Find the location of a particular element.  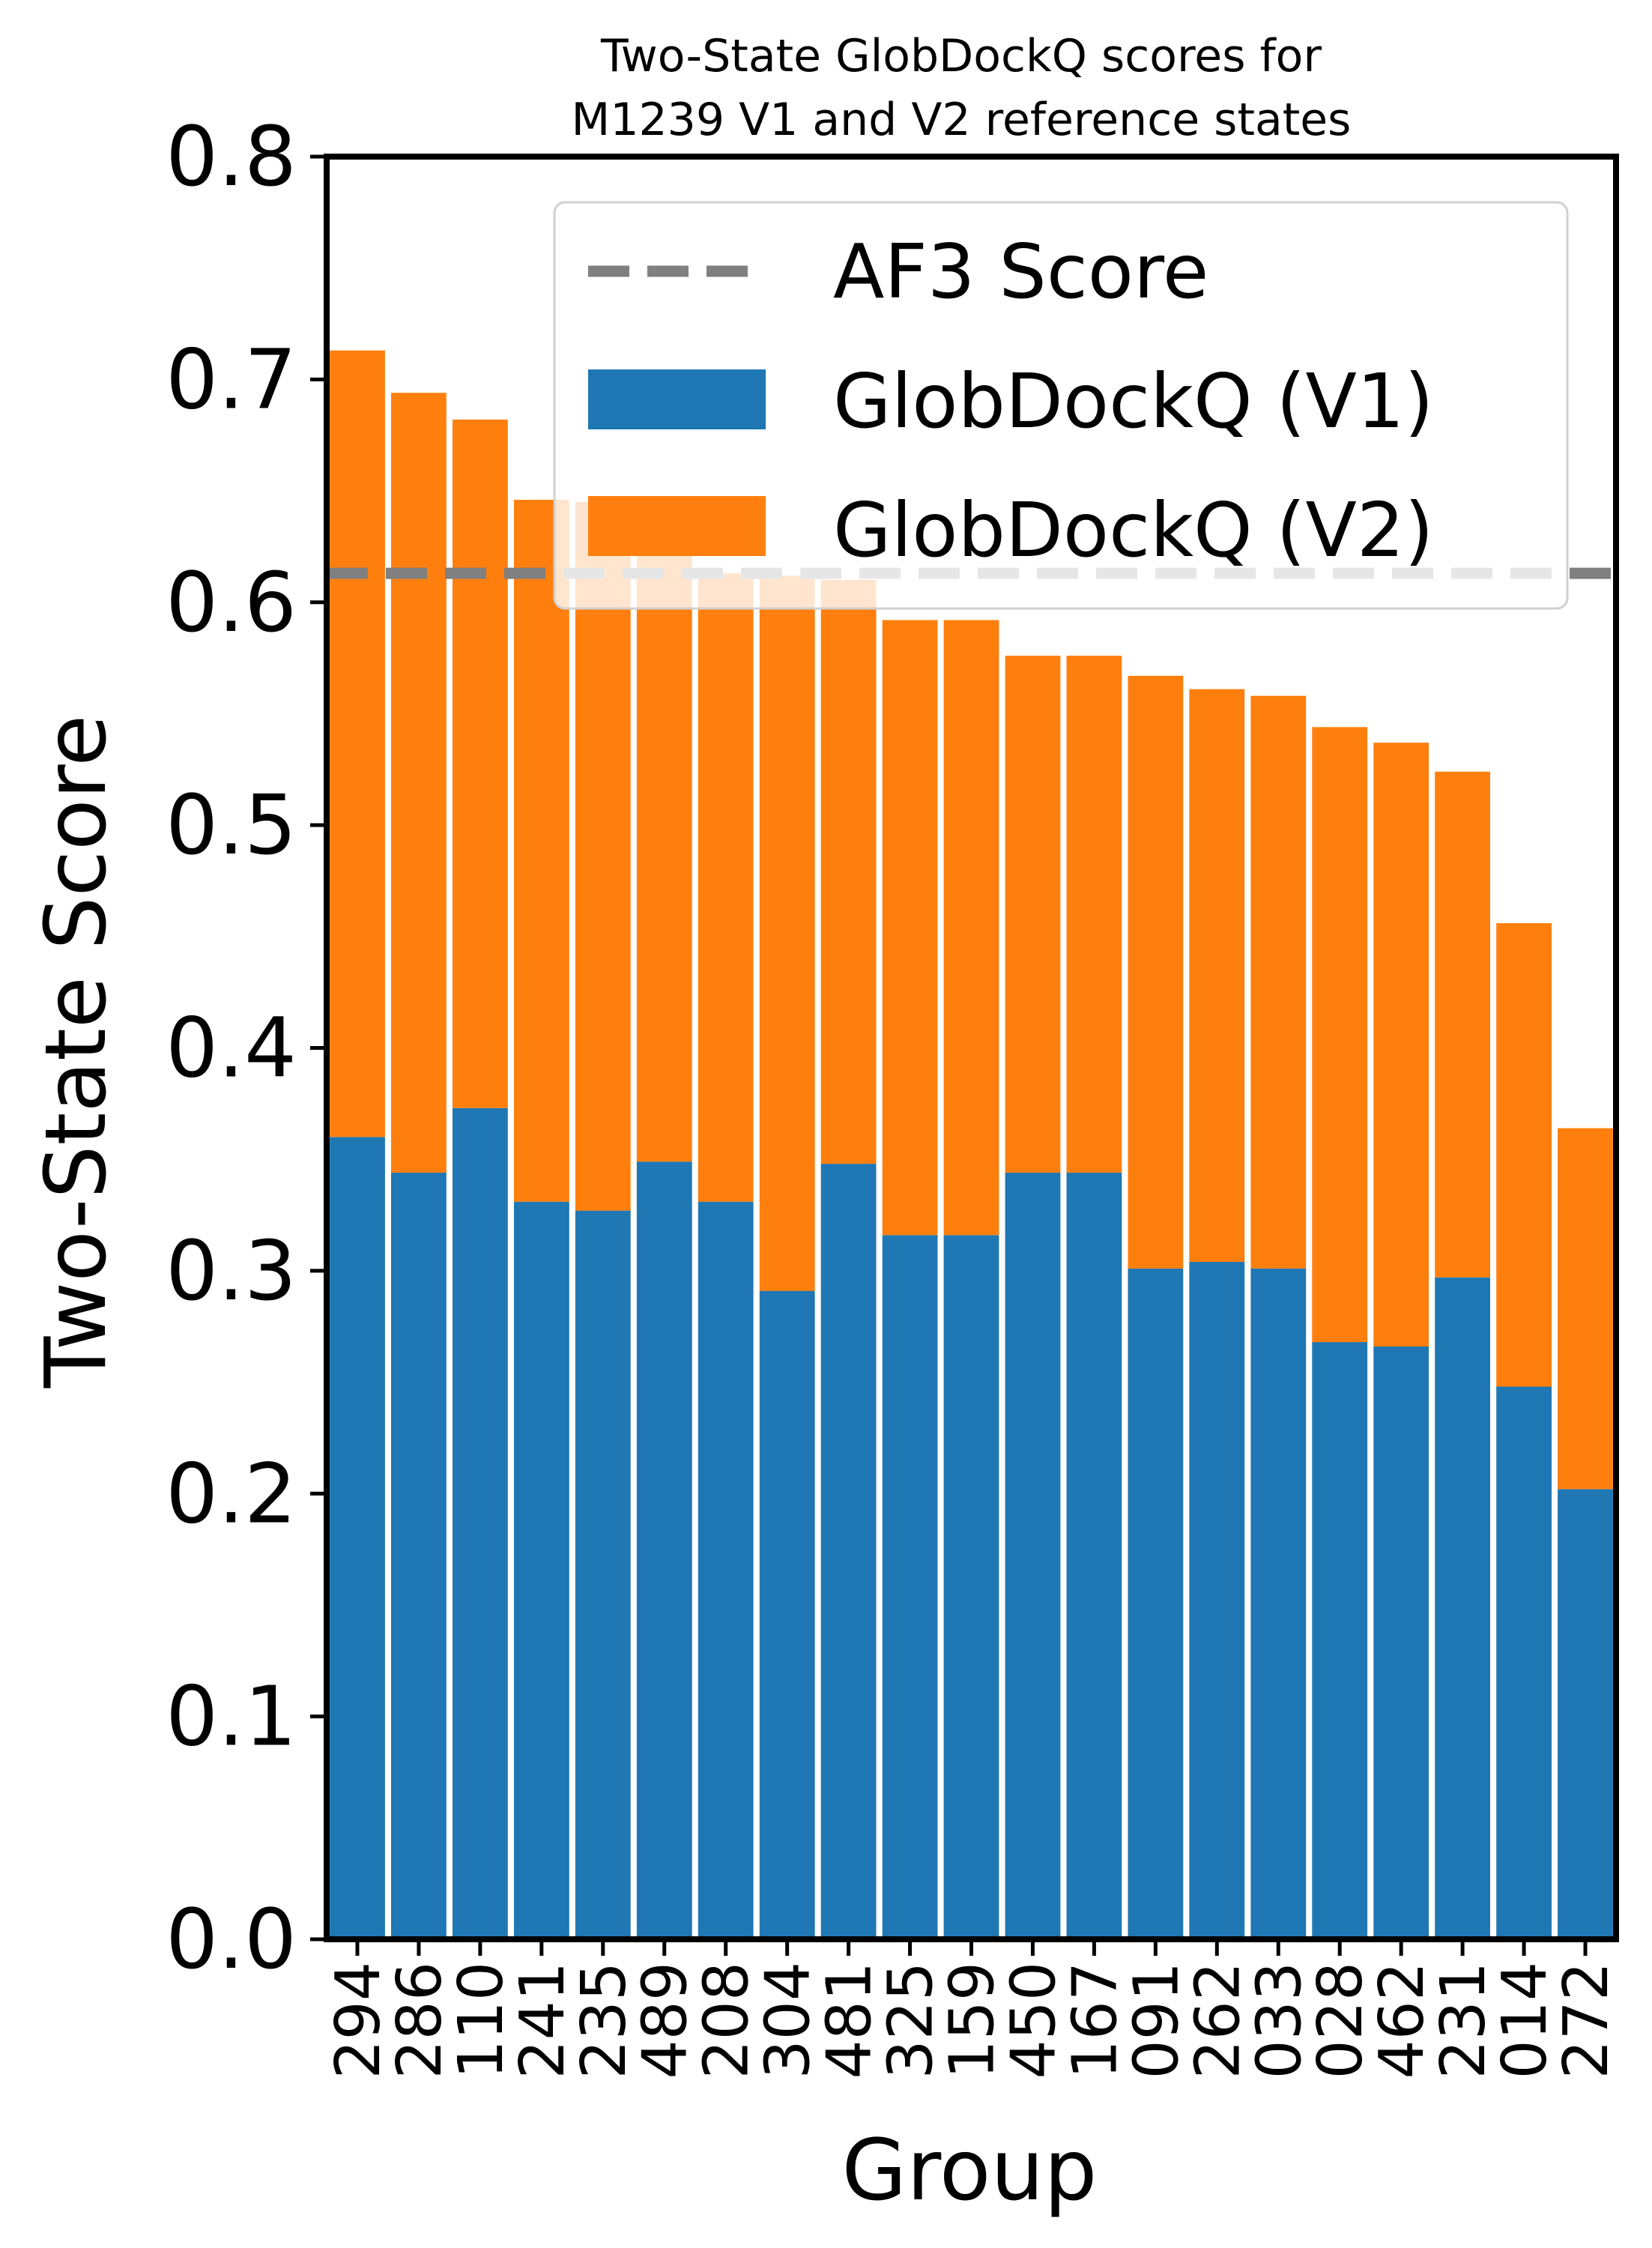

x-tick-label: 294 is located at coordinates (358, 2020).